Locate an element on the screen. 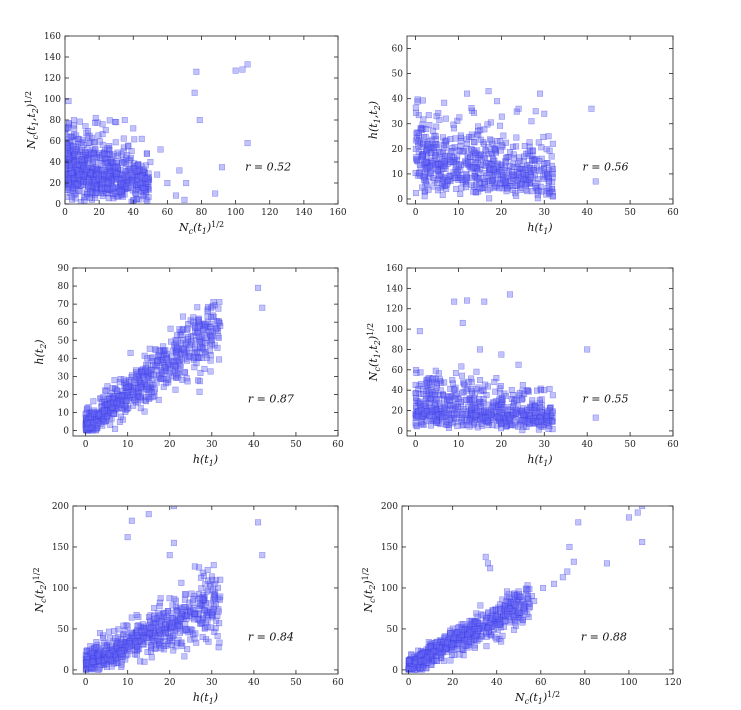 This screenshot has width=741, height=710. y-tick-label: 90 is located at coordinates (64, 269).